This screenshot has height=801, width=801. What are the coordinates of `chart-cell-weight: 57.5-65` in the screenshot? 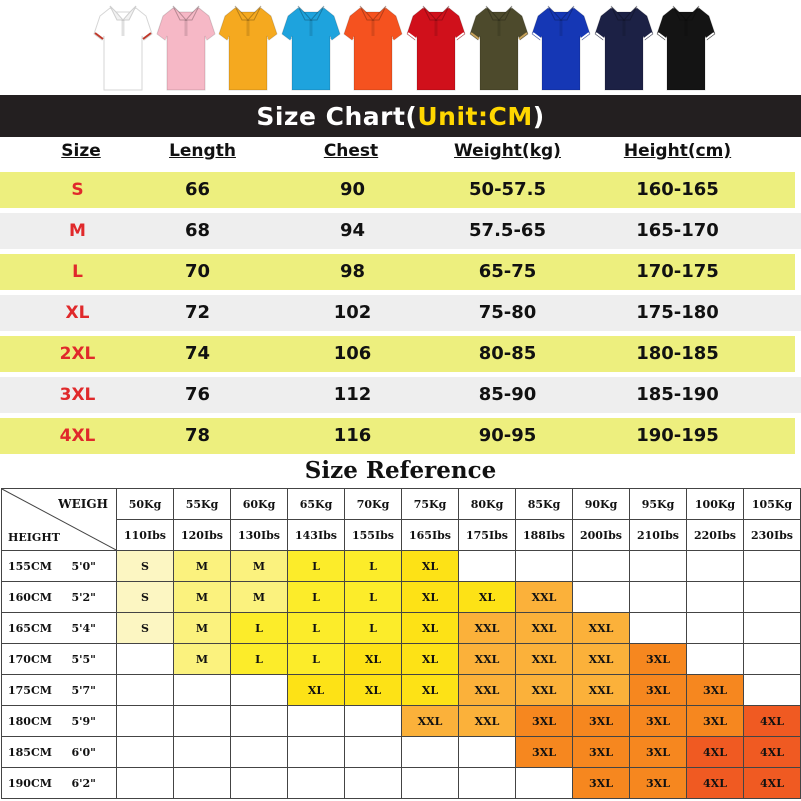 It's located at (507, 230).